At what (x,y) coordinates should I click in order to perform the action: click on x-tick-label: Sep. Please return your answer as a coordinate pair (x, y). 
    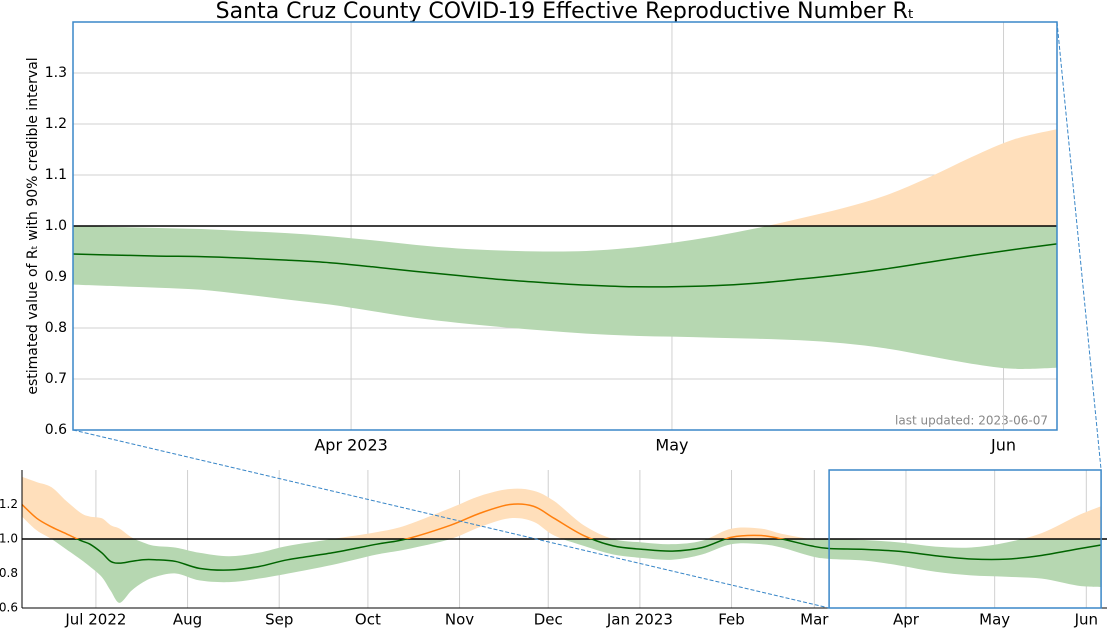
    Looking at the image, I should click on (279, 620).